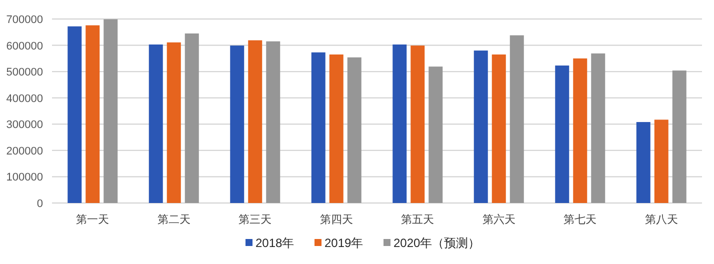 This screenshot has width=714, height=264. What do you see at coordinates (24, 151) in the screenshot?
I see `y-tick-label: 200000` at bounding box center [24, 151].